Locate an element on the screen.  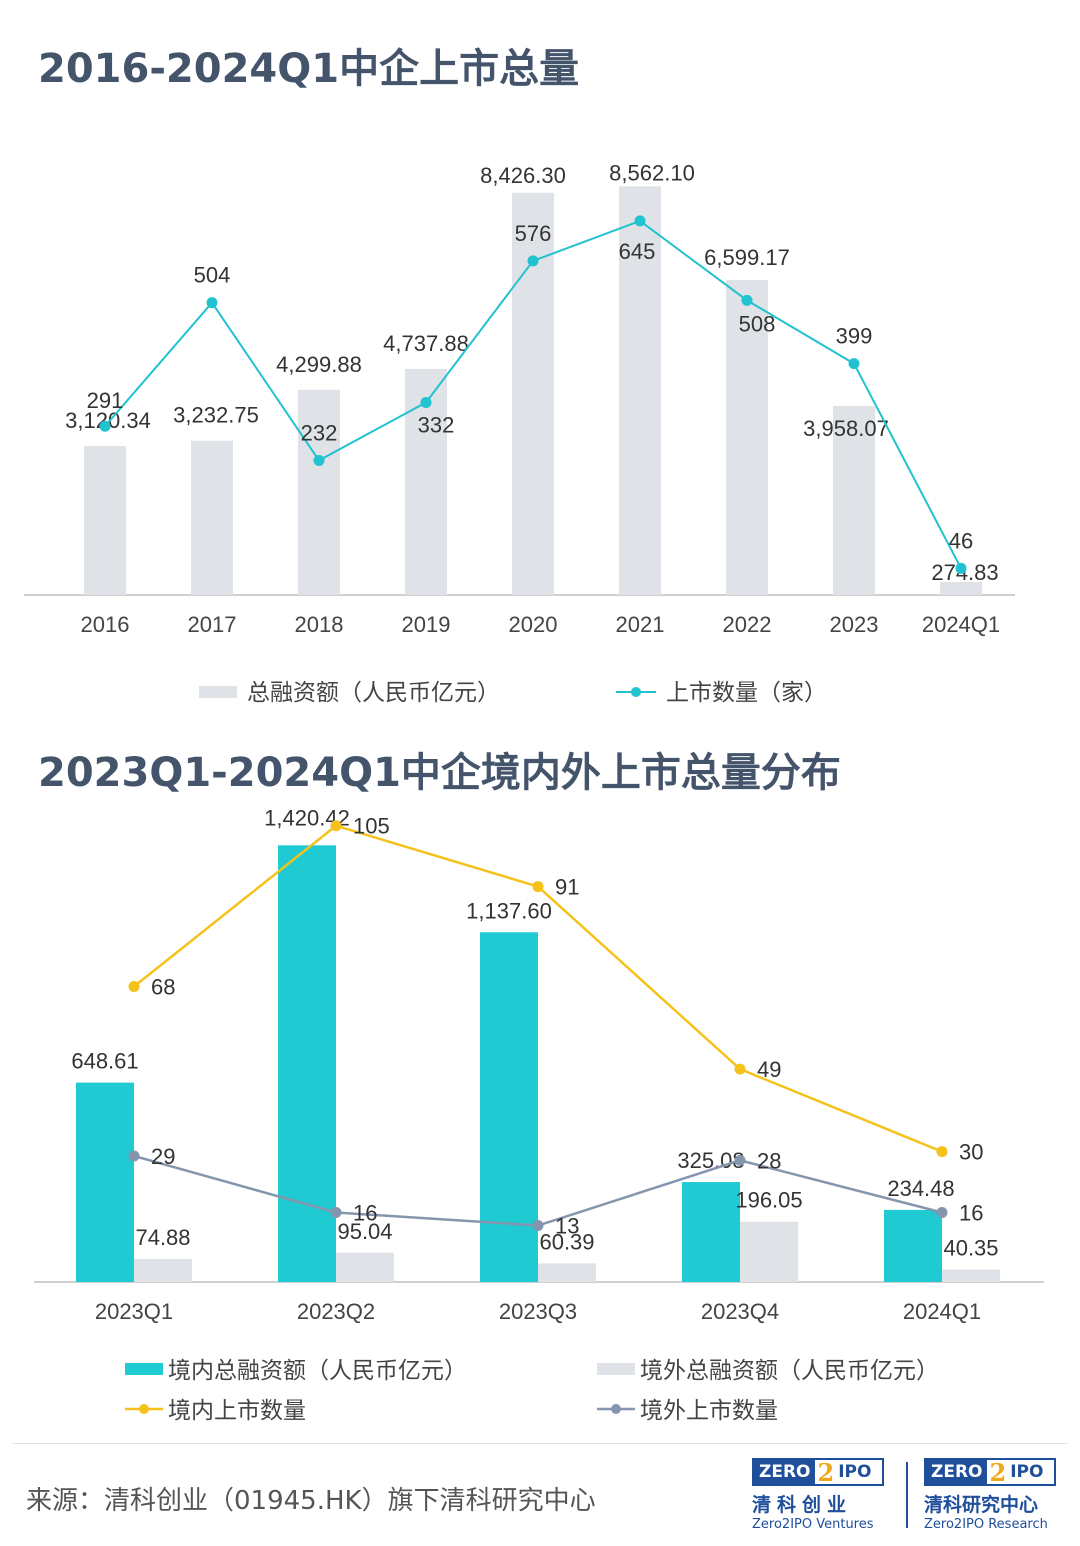
bar-value-label: 6,599.17 is located at coordinates (747, 257).